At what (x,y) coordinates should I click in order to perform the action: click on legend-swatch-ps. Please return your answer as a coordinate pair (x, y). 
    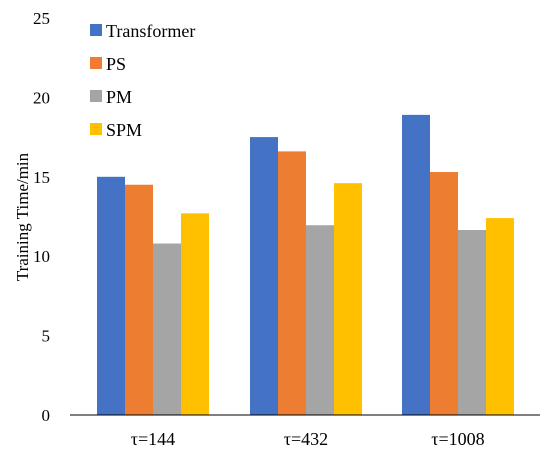
    Looking at the image, I should click on (96, 63).